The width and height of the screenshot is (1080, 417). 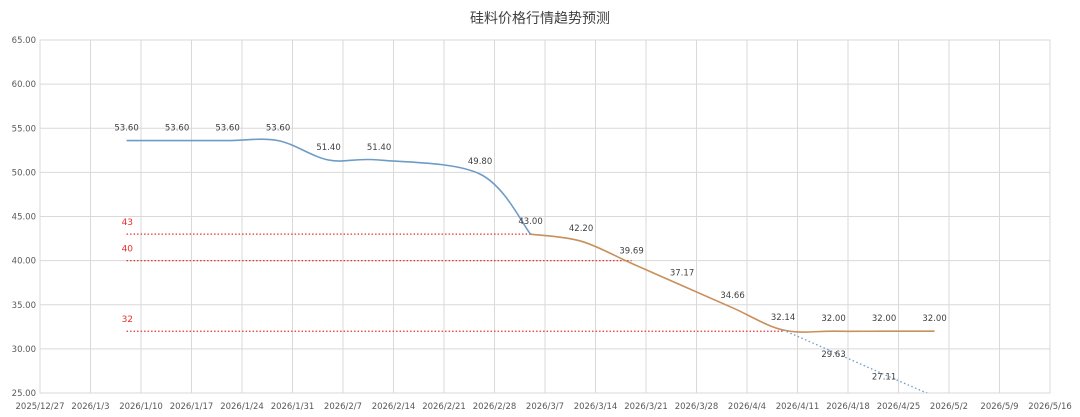 What do you see at coordinates (480, 162) in the screenshot?
I see `data-label: 49.80` at bounding box center [480, 162].